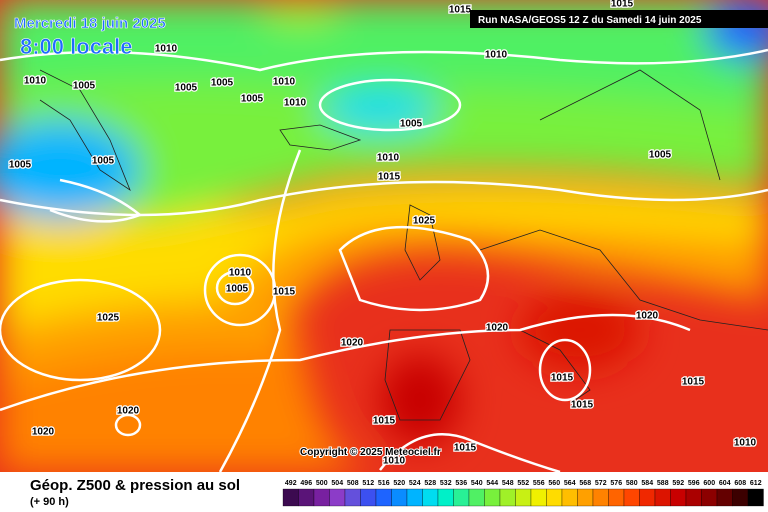 Image resolution: width=768 pixels, height=512 pixels. What do you see at coordinates (554, 483) in the screenshot?
I see `scale-label: 560` at bounding box center [554, 483].